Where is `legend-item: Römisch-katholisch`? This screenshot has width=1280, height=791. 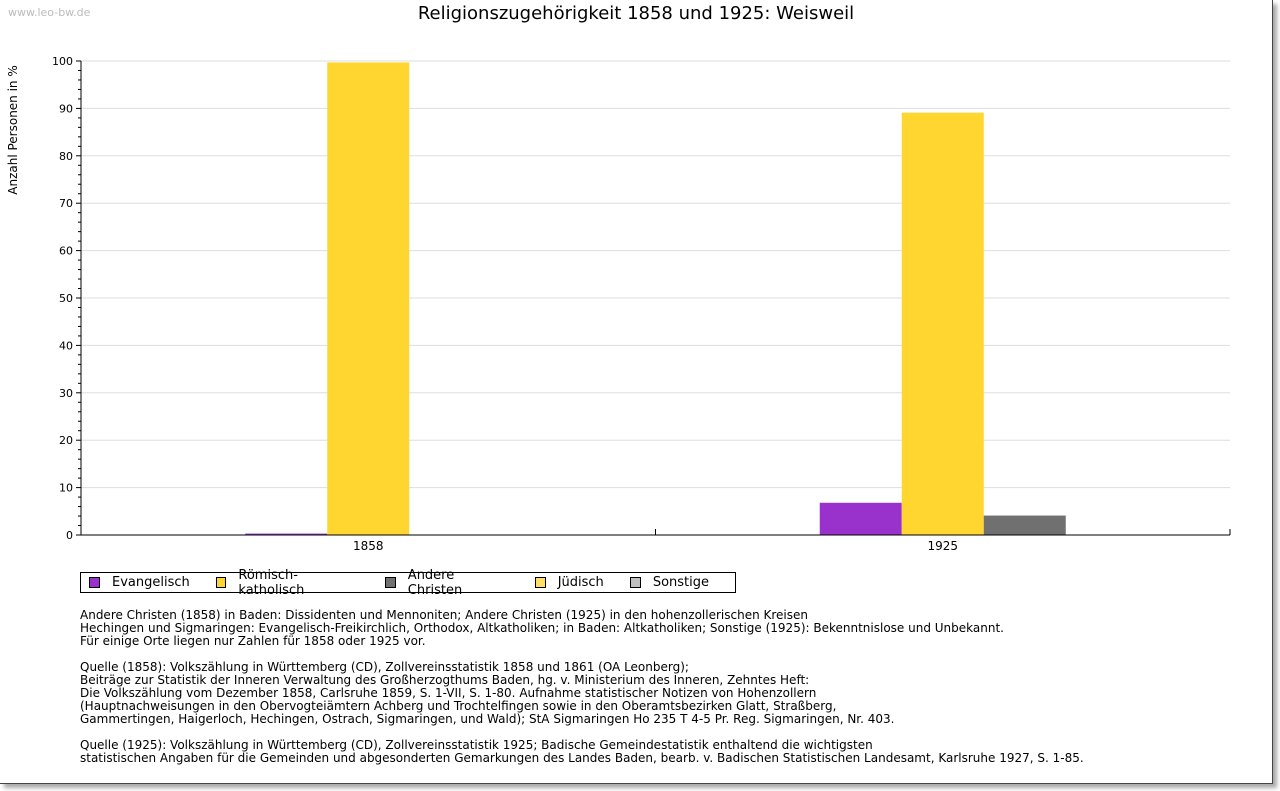 legend-item: Römisch-katholisch is located at coordinates (287, 582).